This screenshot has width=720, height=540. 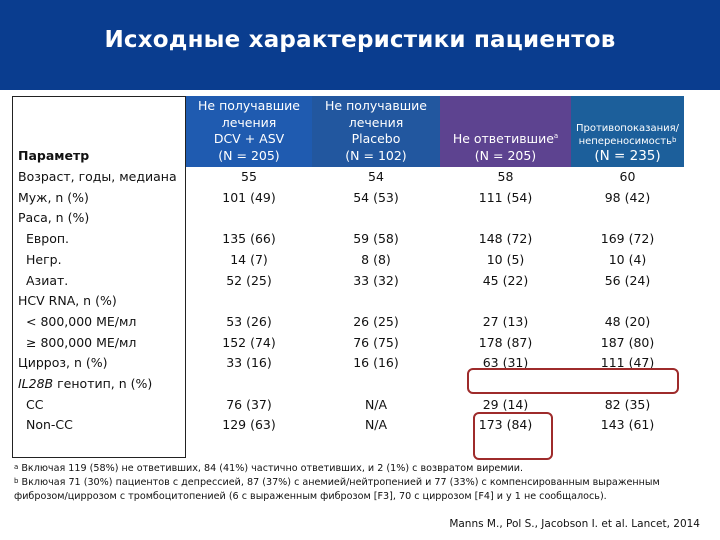 I want to click on table-row: IL28B генотип, n (%), so click(x=348, y=384).